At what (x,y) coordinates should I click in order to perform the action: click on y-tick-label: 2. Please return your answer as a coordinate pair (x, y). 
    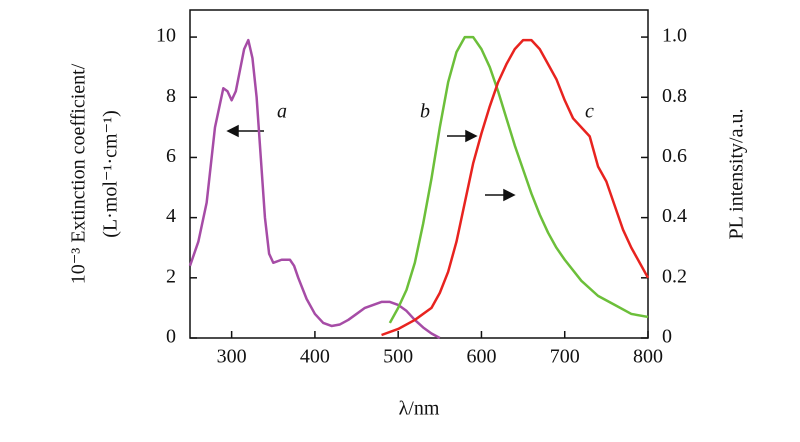
    Looking at the image, I should click on (171, 276).